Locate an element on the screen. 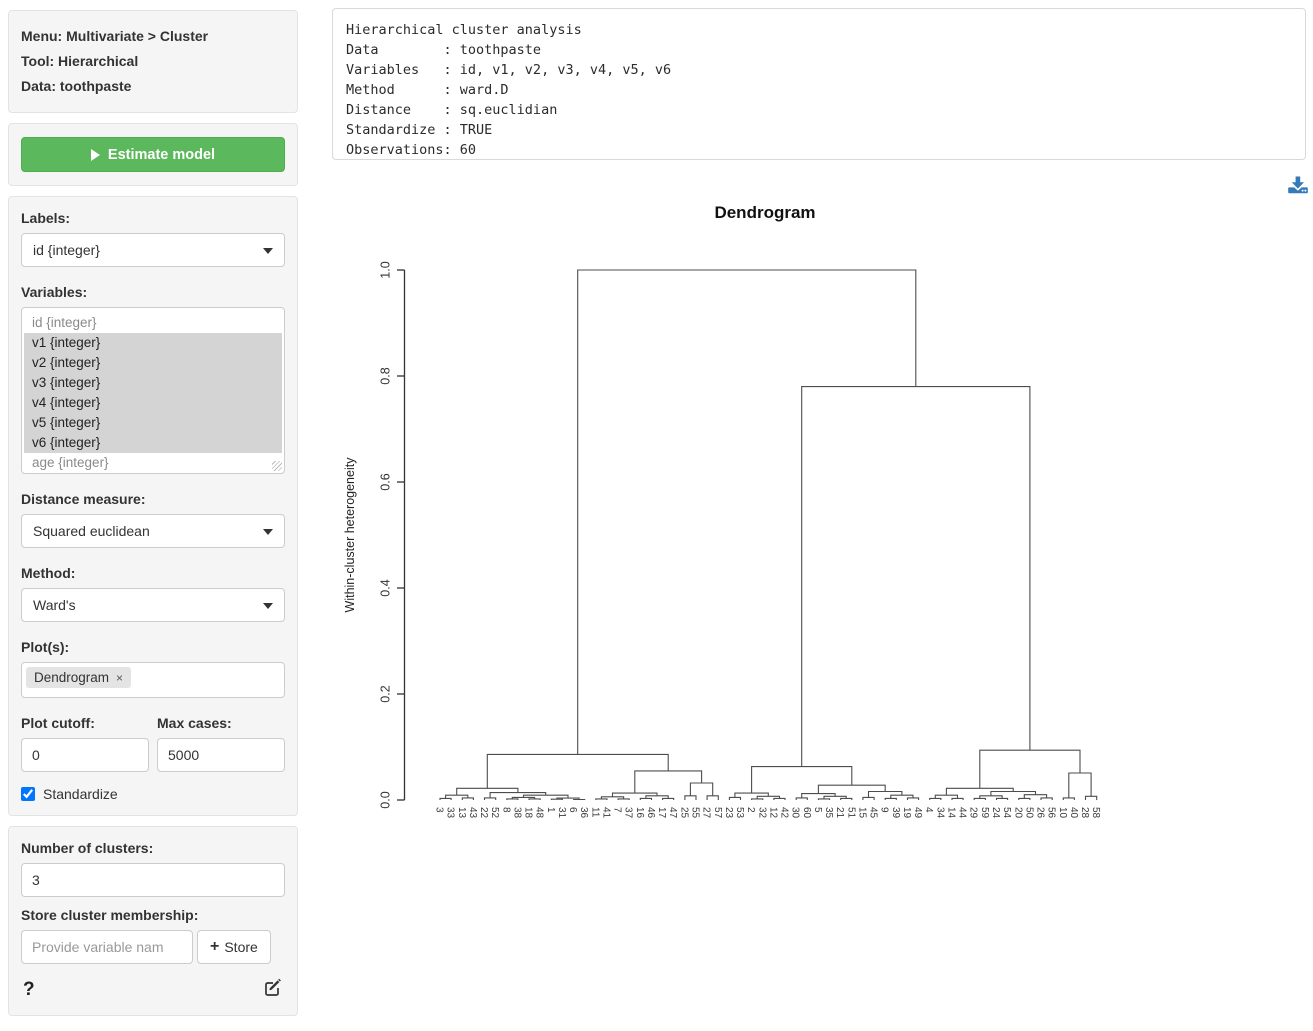 The image size is (1313, 1031). variables-option: id {integer} is located at coordinates (64, 322).